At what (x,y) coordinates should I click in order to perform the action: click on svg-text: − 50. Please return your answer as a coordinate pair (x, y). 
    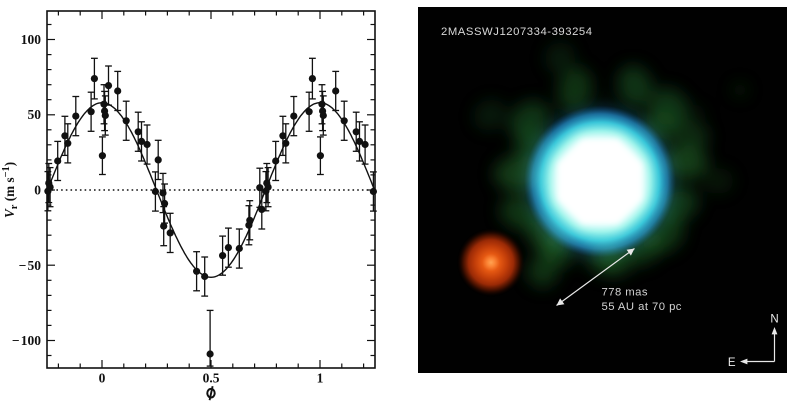
    Looking at the image, I should click on (30, 265).